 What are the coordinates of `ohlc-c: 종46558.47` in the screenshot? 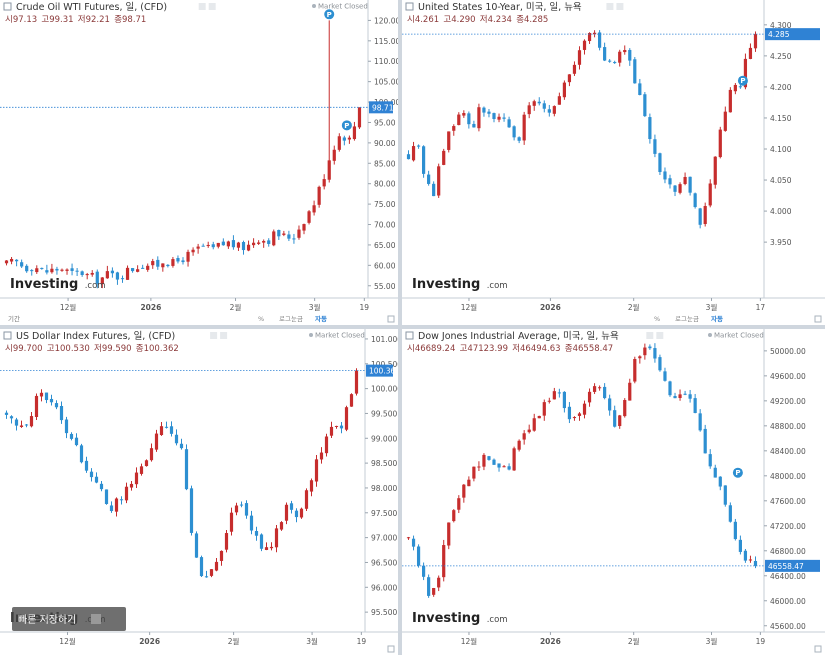 It's located at (589, 349).